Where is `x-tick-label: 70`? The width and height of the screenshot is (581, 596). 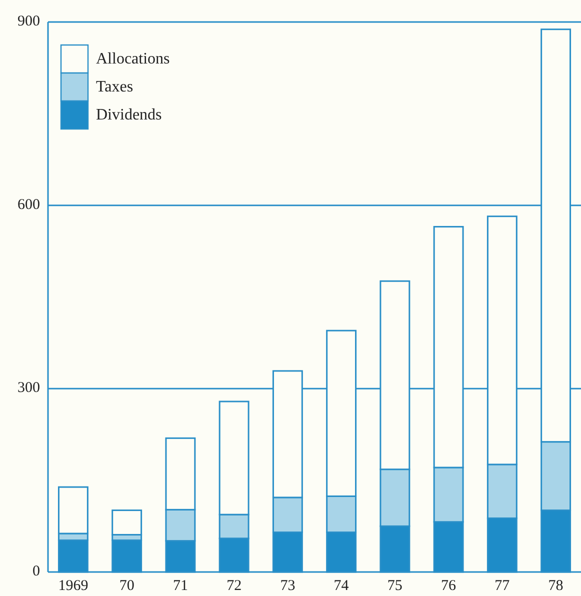 x-tick-label: 70 is located at coordinates (126, 586).